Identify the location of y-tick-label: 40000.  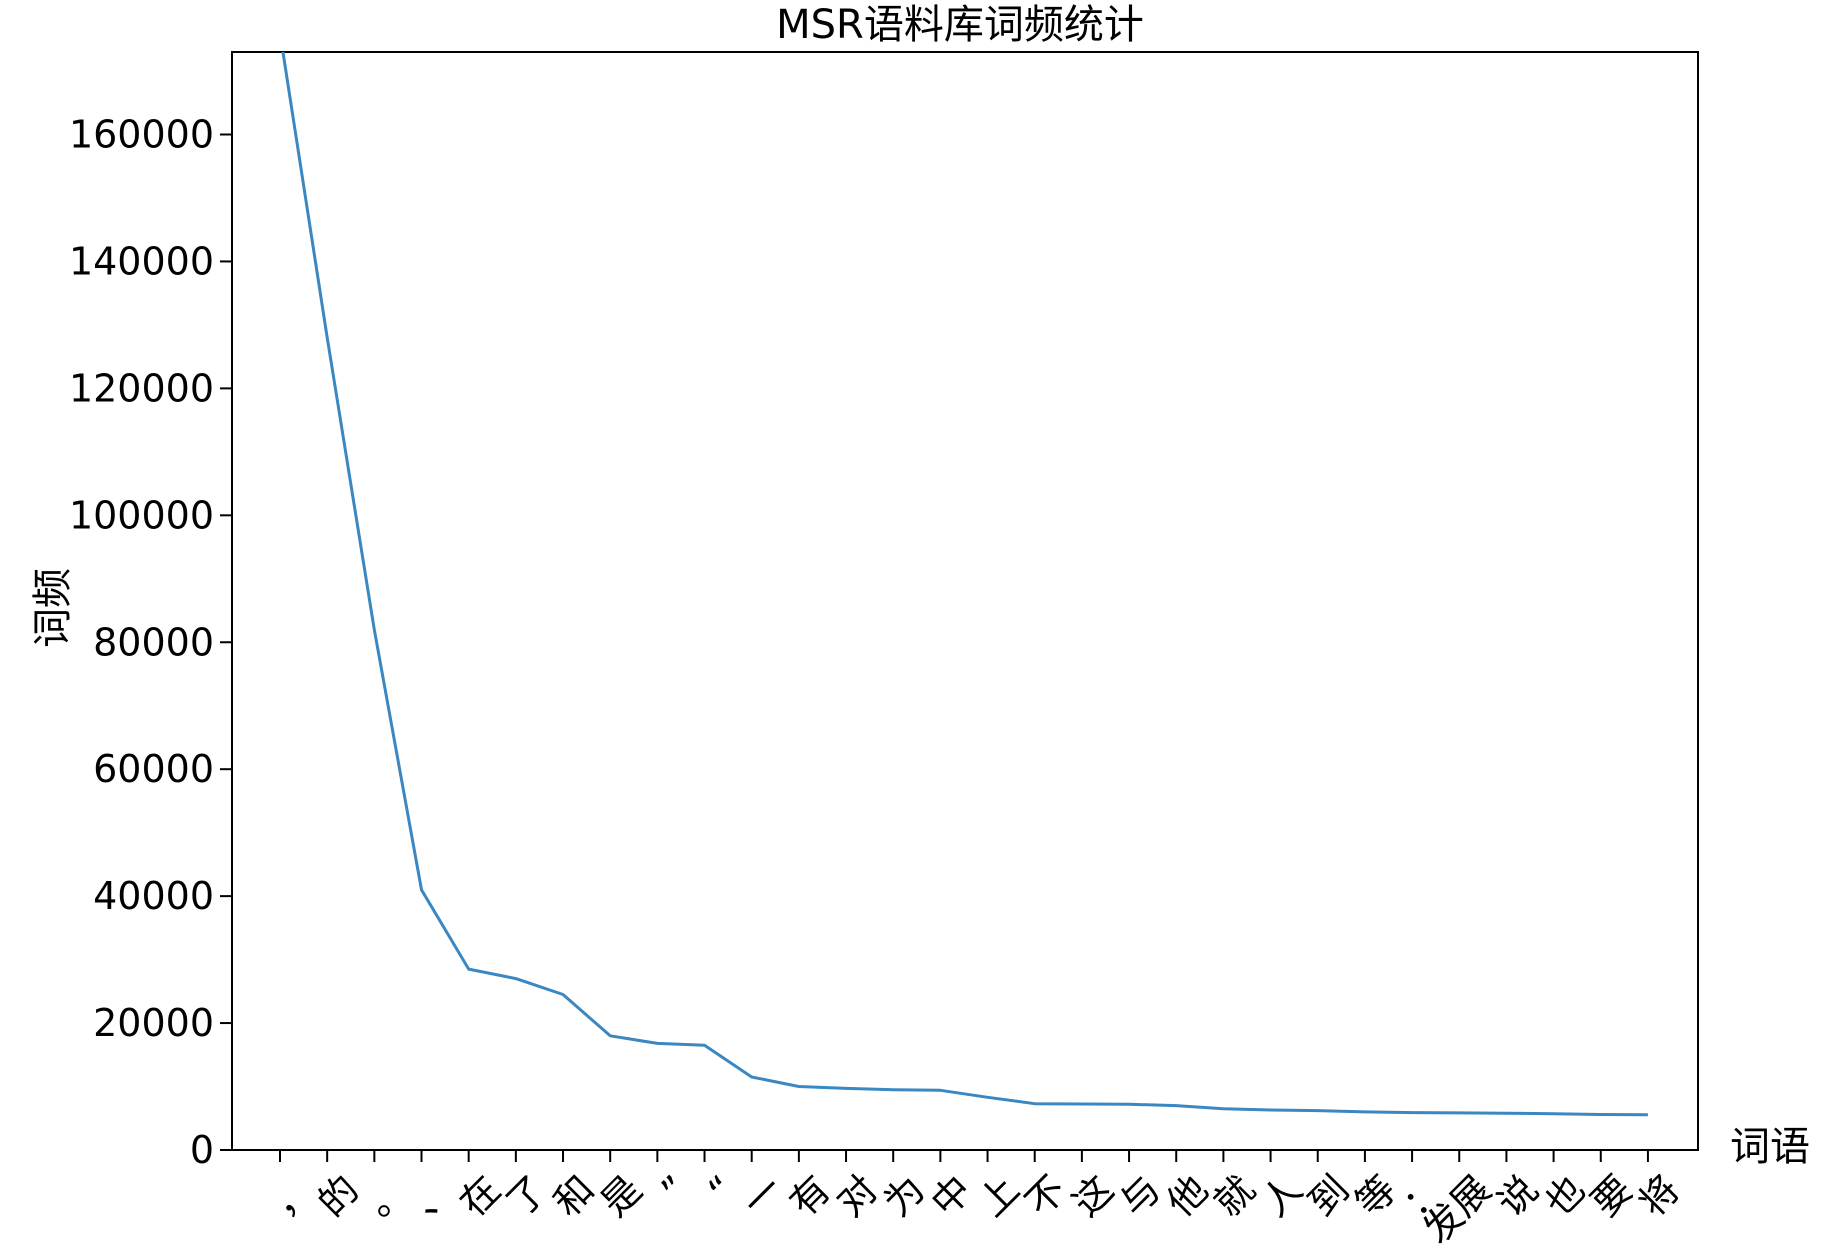
(153, 896).